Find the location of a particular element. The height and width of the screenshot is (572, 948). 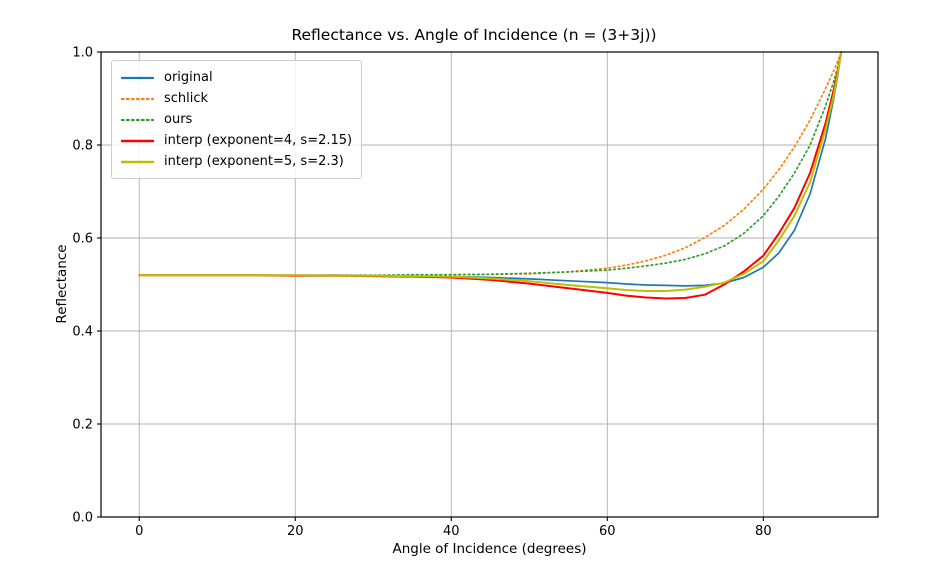

legend-item-label: ours is located at coordinates (178, 119).